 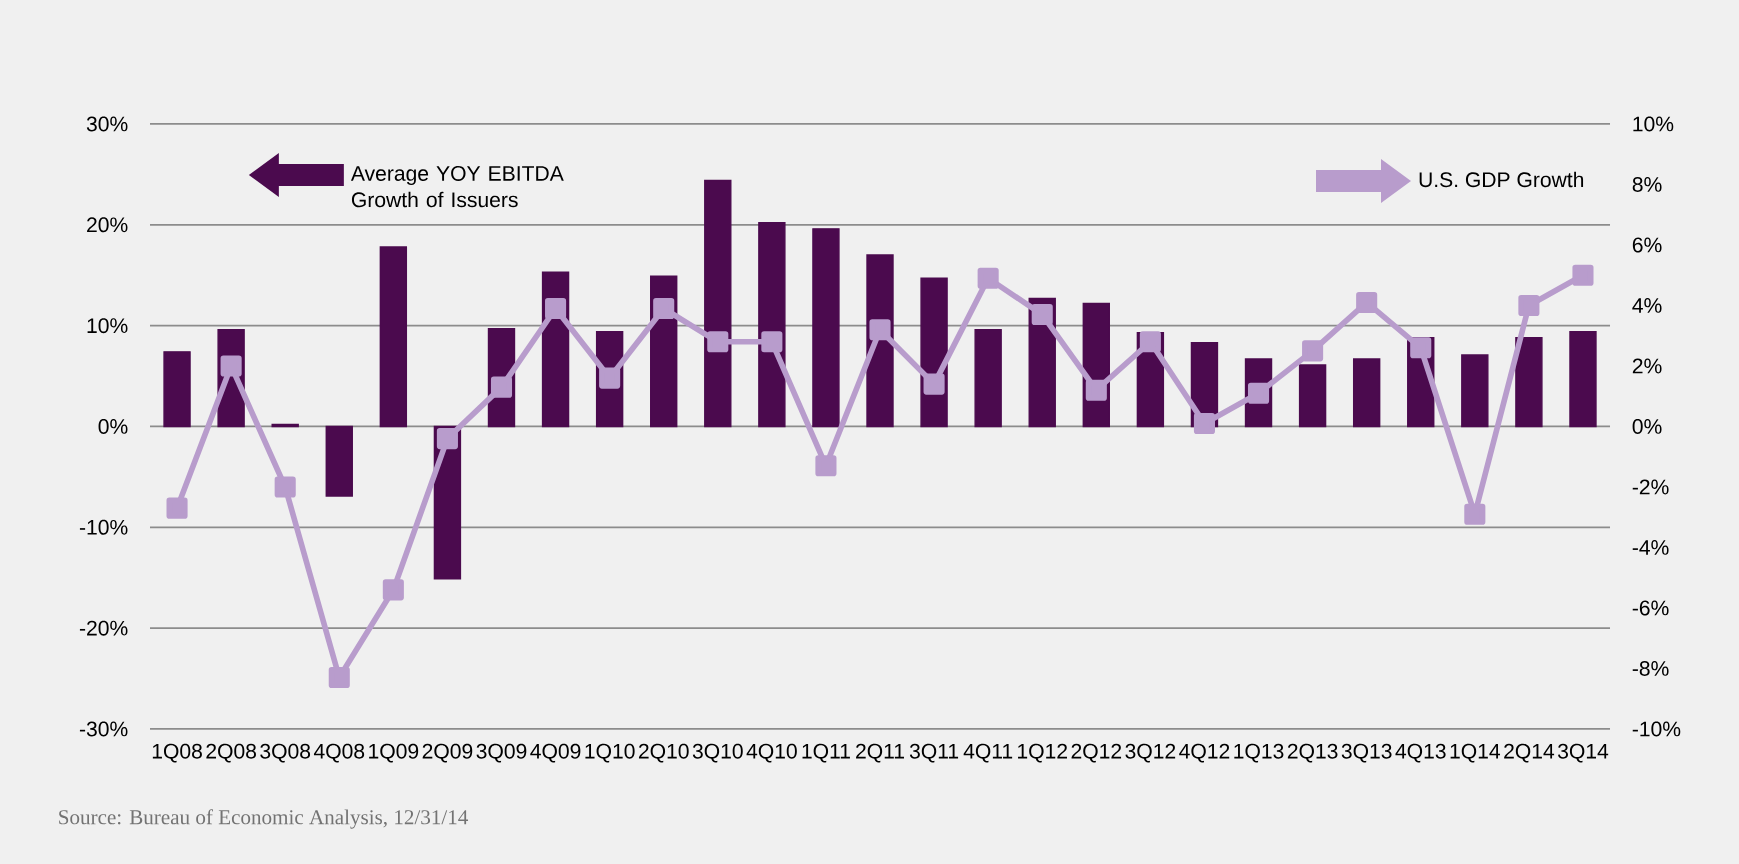 What do you see at coordinates (339, 753) in the screenshot?
I see `x-tick-label: 4Q08` at bounding box center [339, 753].